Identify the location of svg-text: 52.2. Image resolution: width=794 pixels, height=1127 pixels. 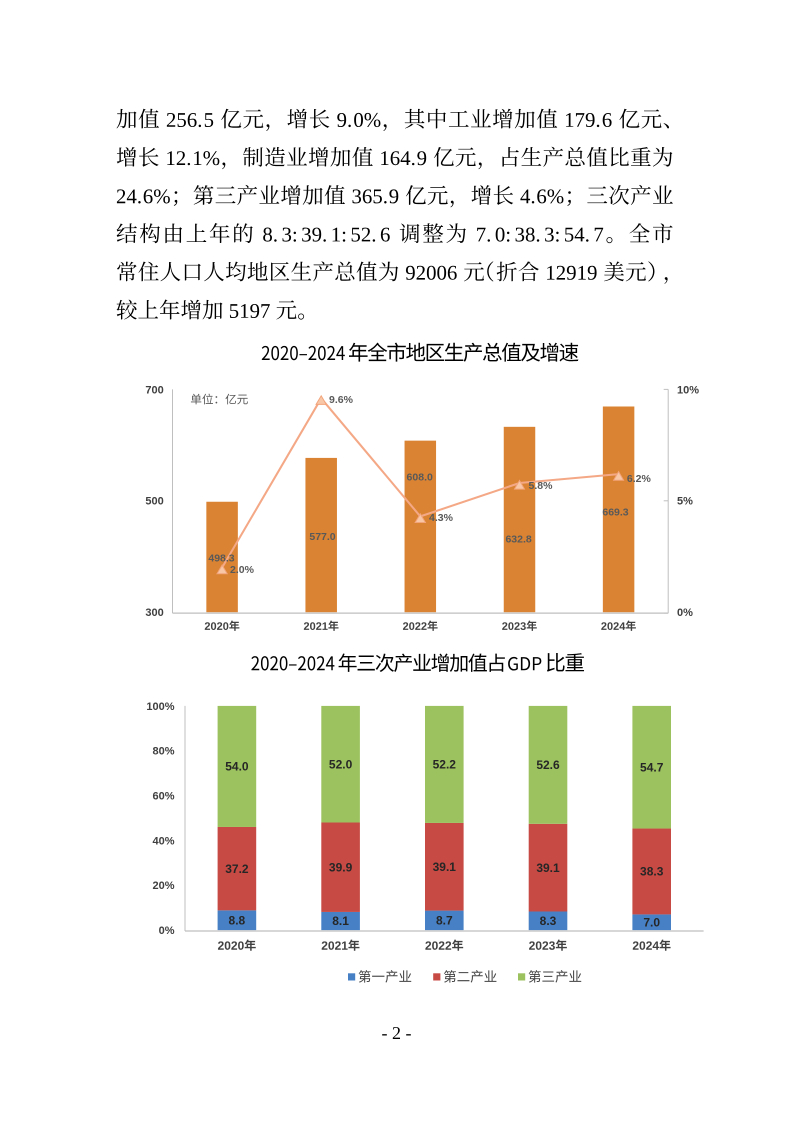
(445, 765).